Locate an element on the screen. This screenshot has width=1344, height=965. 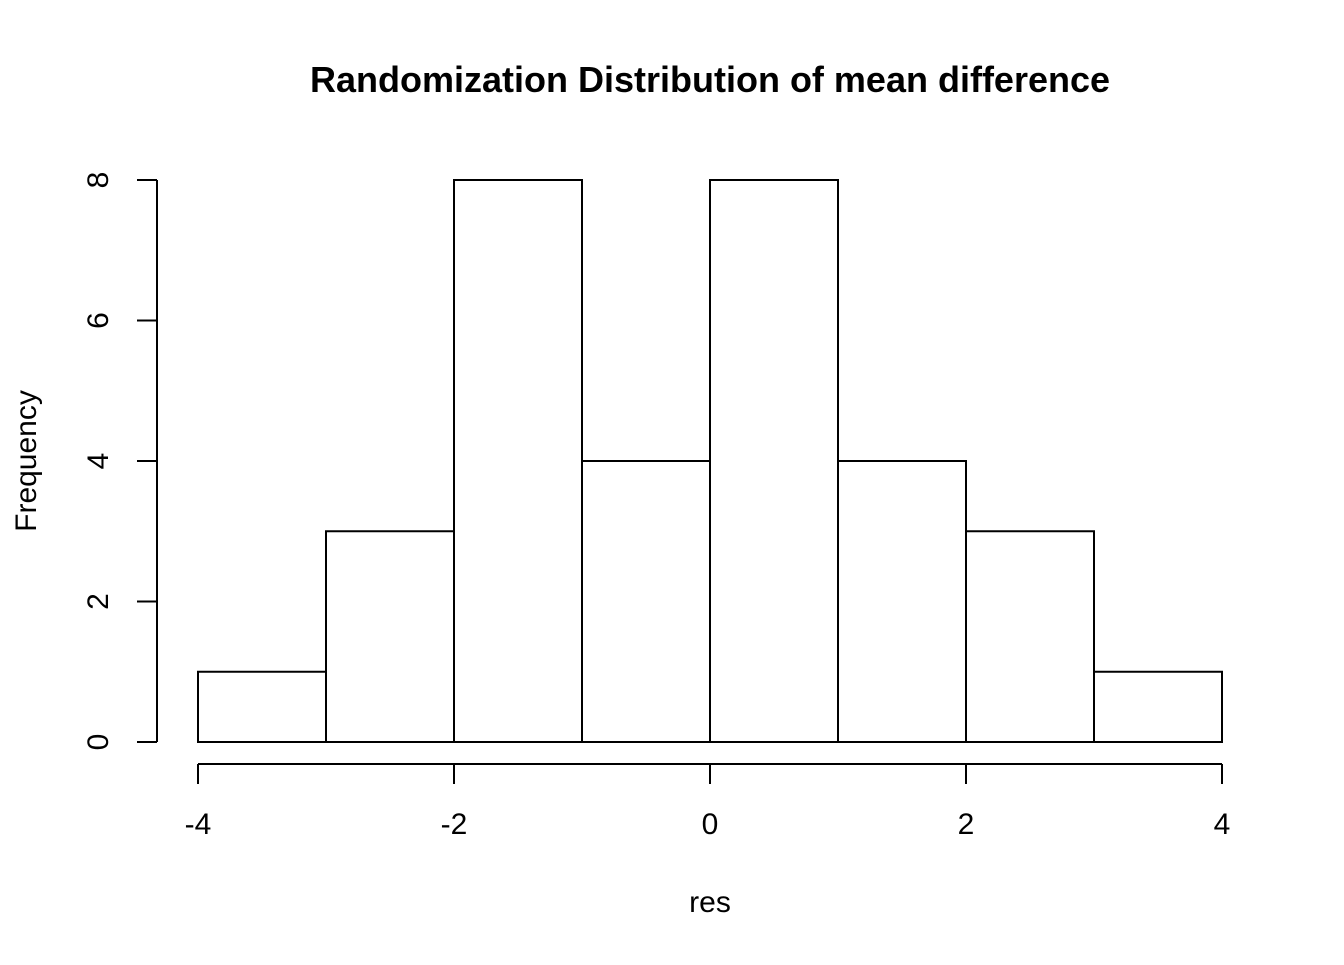
y-tick-label: 2 is located at coordinates (98, 601).